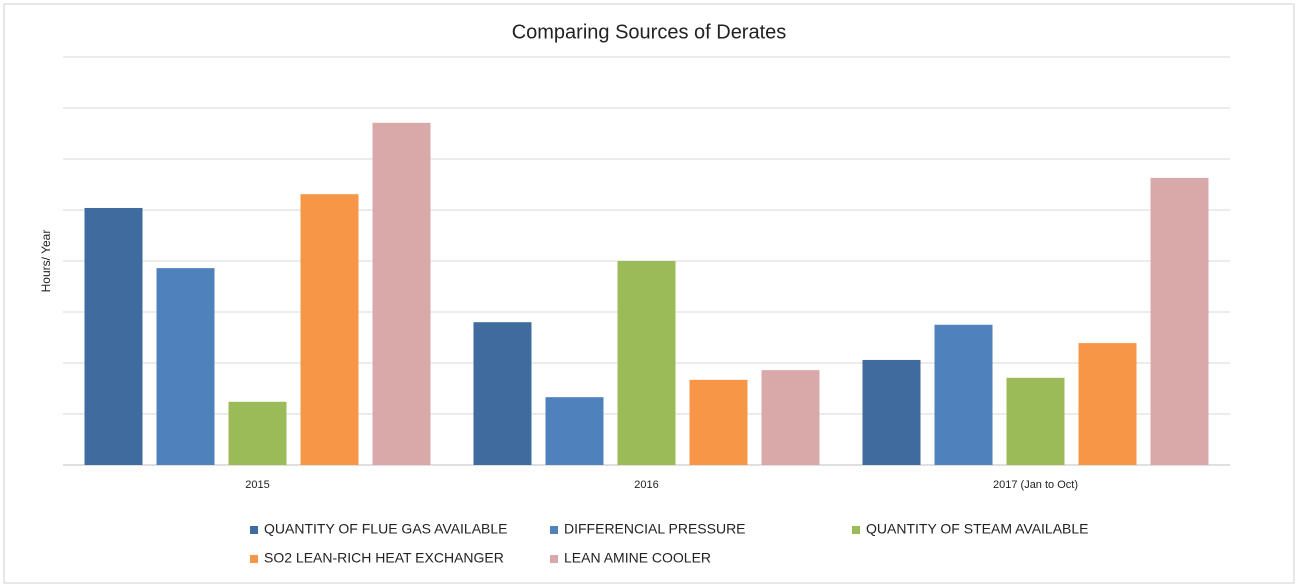 This screenshot has width=1298, height=587. What do you see at coordinates (257, 485) in the screenshot?
I see `x-tick-label: 2015` at bounding box center [257, 485].